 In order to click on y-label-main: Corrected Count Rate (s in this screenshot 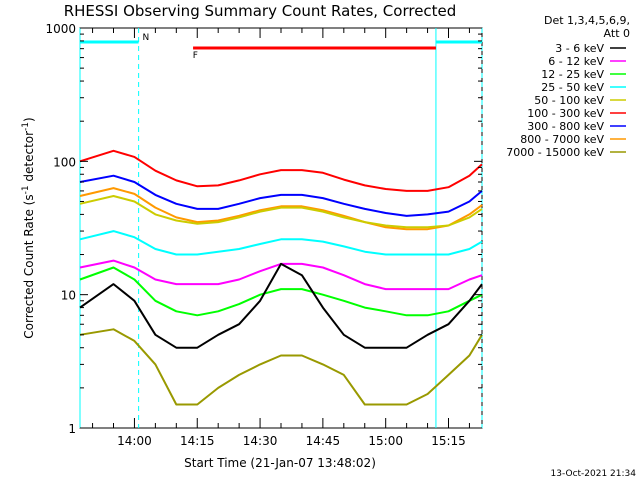, I will do `click(29, 266)`.